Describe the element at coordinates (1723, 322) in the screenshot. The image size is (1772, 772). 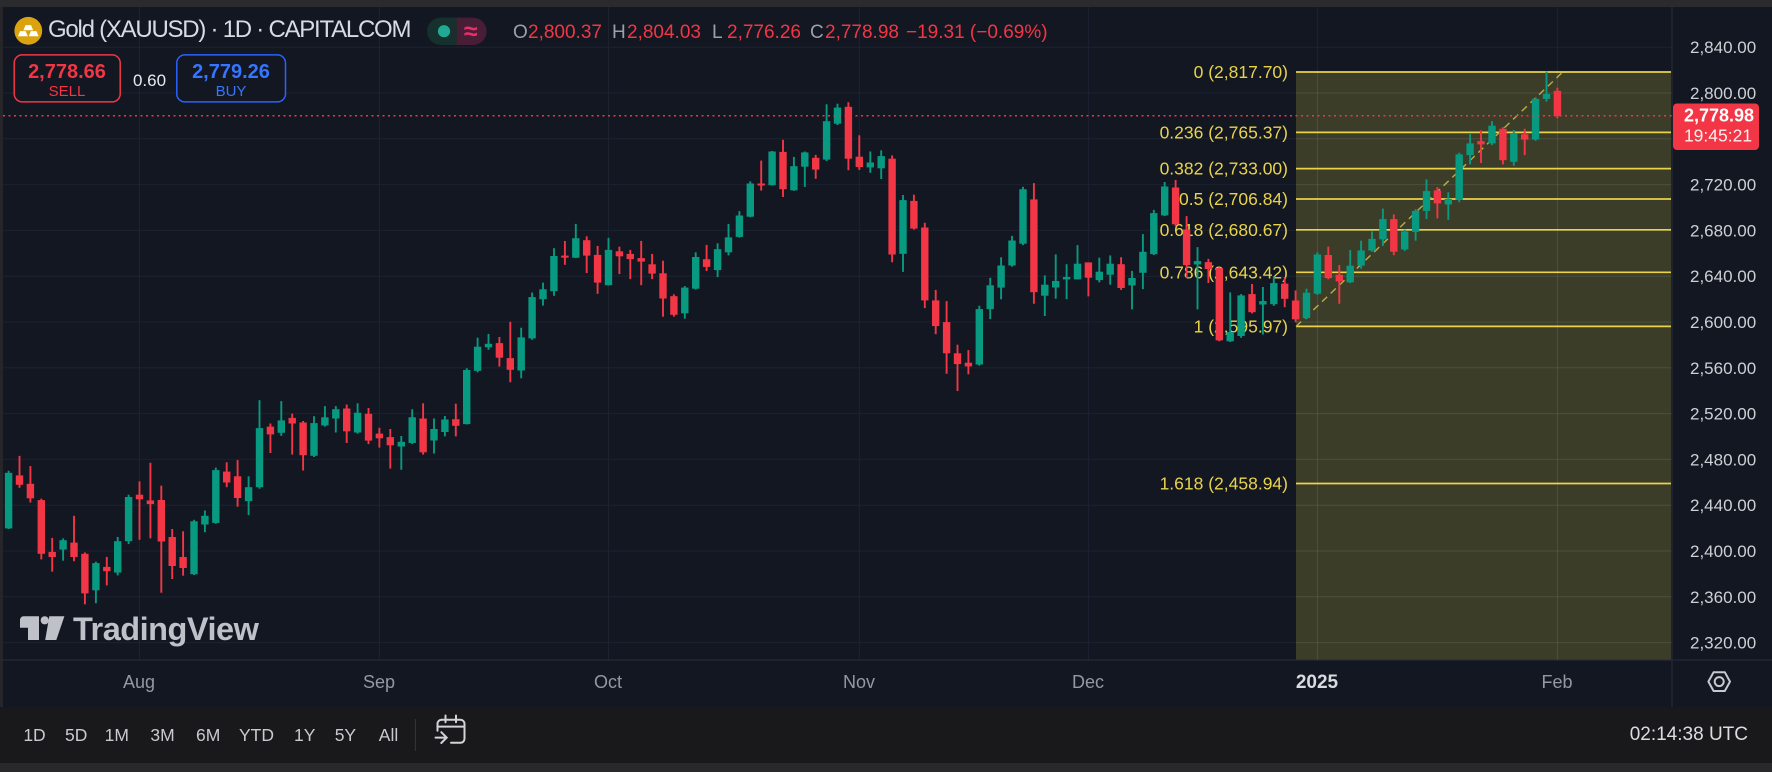
I see `svg-text: 2,600.00` at that location.